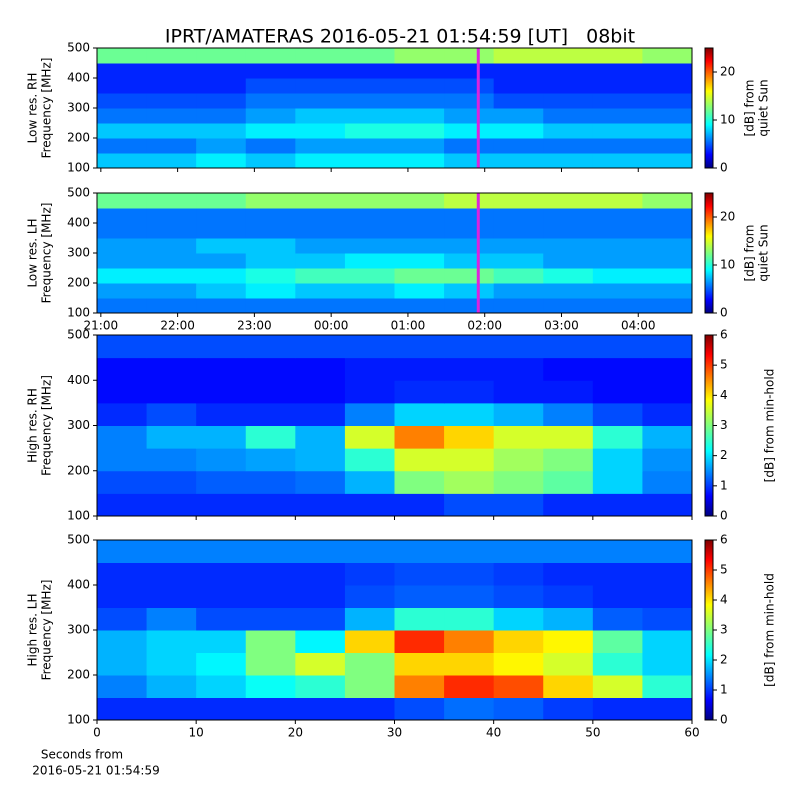 The width and height of the screenshot is (800, 800). I want to click on x-tick-label: 30, so click(394, 733).